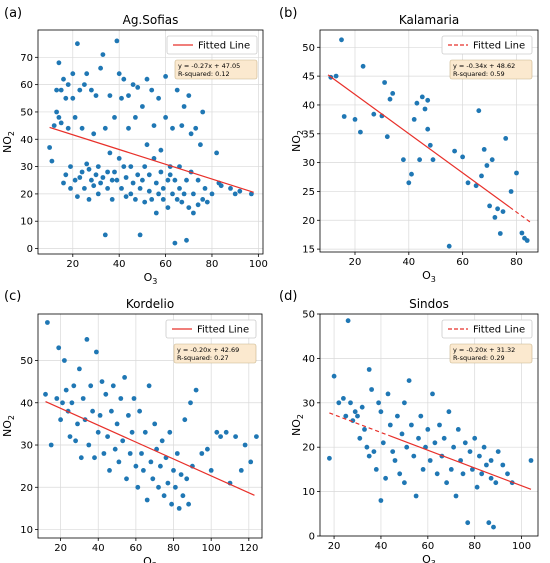  I want to click on scatter-points, so click(151, 415).